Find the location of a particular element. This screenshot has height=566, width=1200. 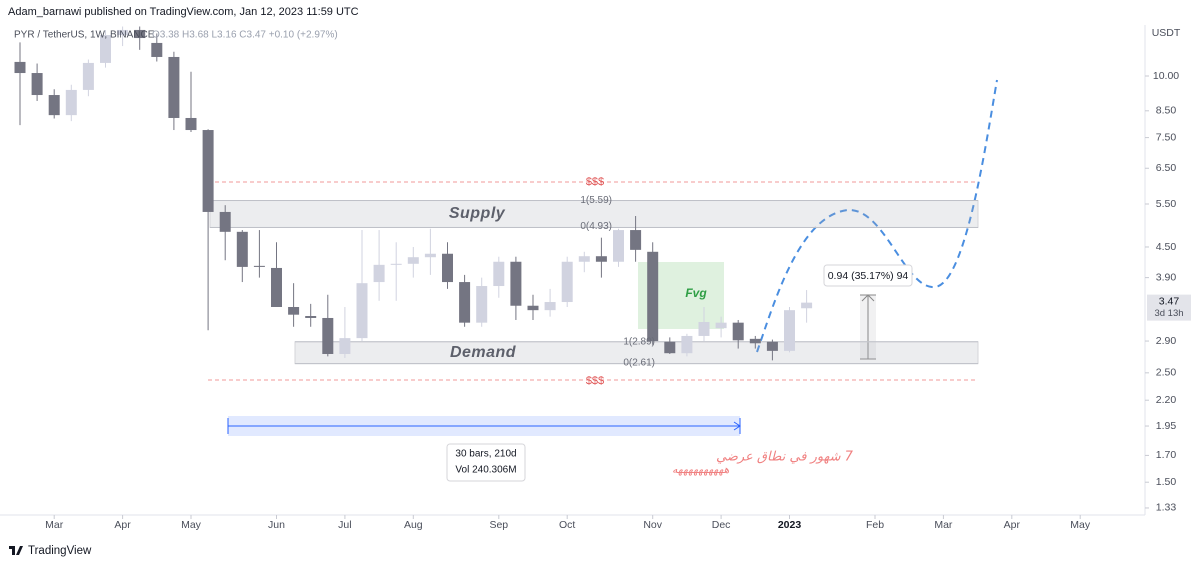

y-tick-label: 5.50 is located at coordinates (1166, 204).